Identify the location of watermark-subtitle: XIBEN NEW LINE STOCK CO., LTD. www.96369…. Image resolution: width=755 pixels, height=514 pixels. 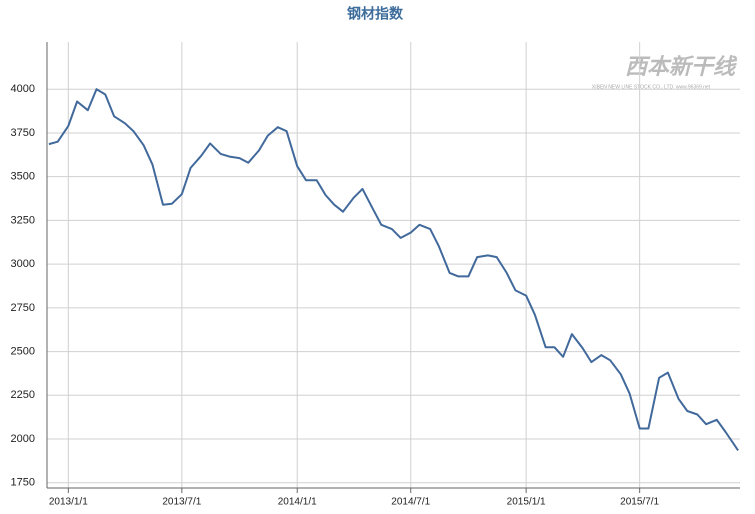
(651, 87).